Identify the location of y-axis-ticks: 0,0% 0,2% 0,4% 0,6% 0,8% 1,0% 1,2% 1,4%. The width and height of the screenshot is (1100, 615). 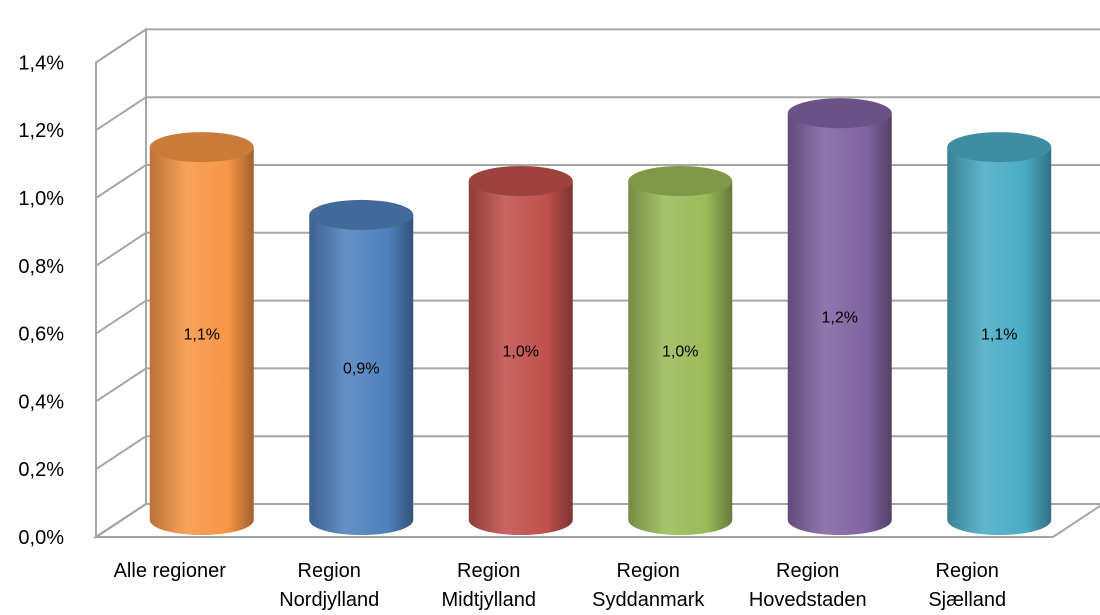
(41, 300).